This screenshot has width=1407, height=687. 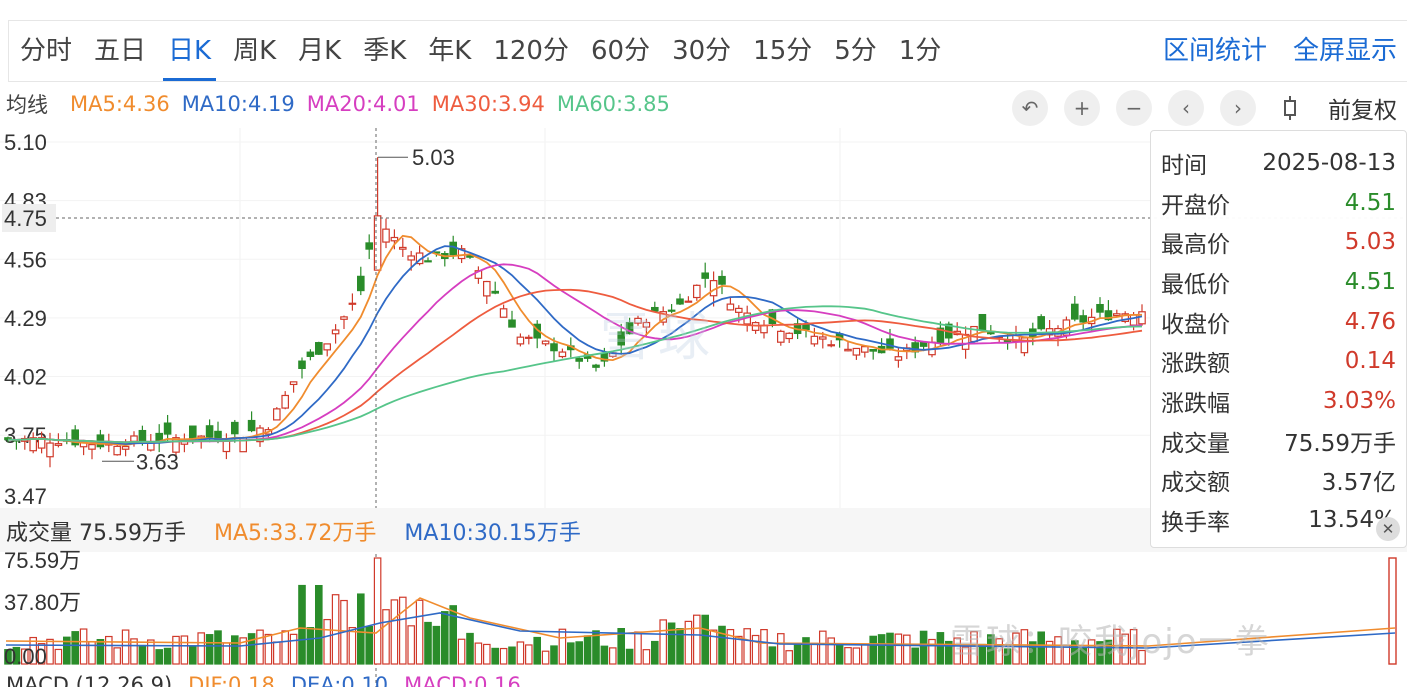 What do you see at coordinates (620, 51) in the screenshot?
I see `tab-8: 60分` at bounding box center [620, 51].